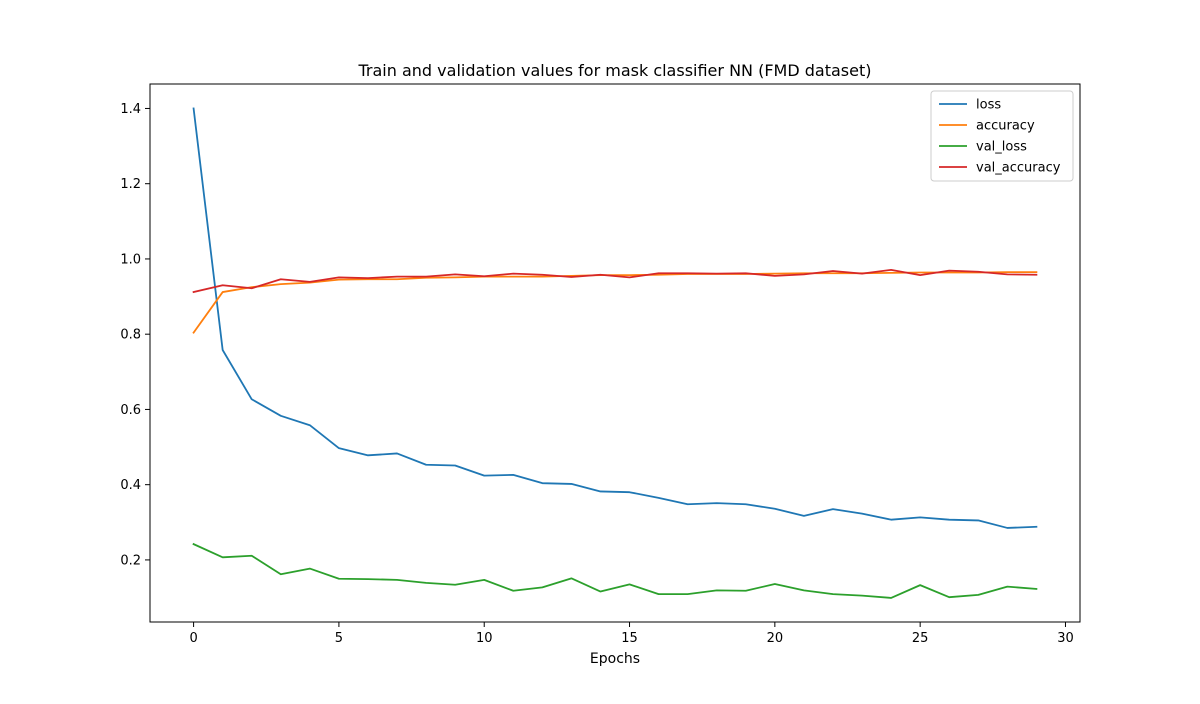 This screenshot has height=704, width=1200. What do you see at coordinates (1001, 147) in the screenshot?
I see `legend-label: val_loss` at bounding box center [1001, 147].